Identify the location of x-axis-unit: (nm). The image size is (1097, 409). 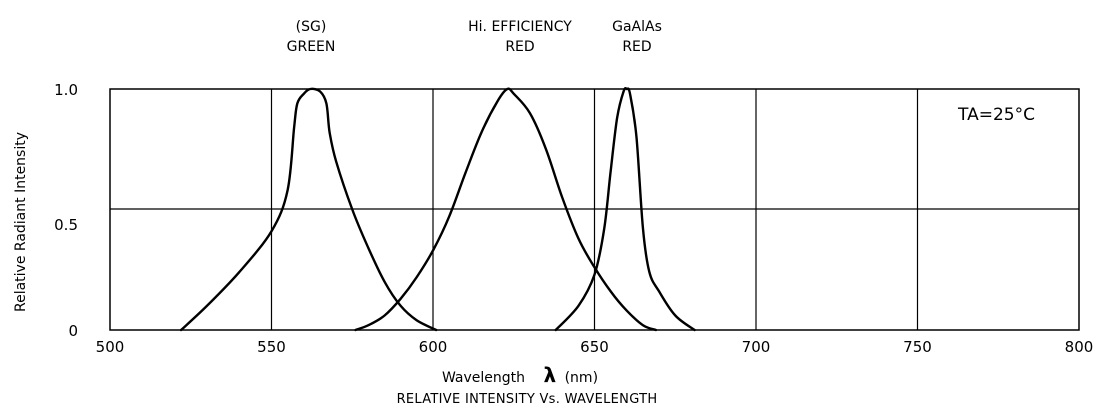
(581, 378).